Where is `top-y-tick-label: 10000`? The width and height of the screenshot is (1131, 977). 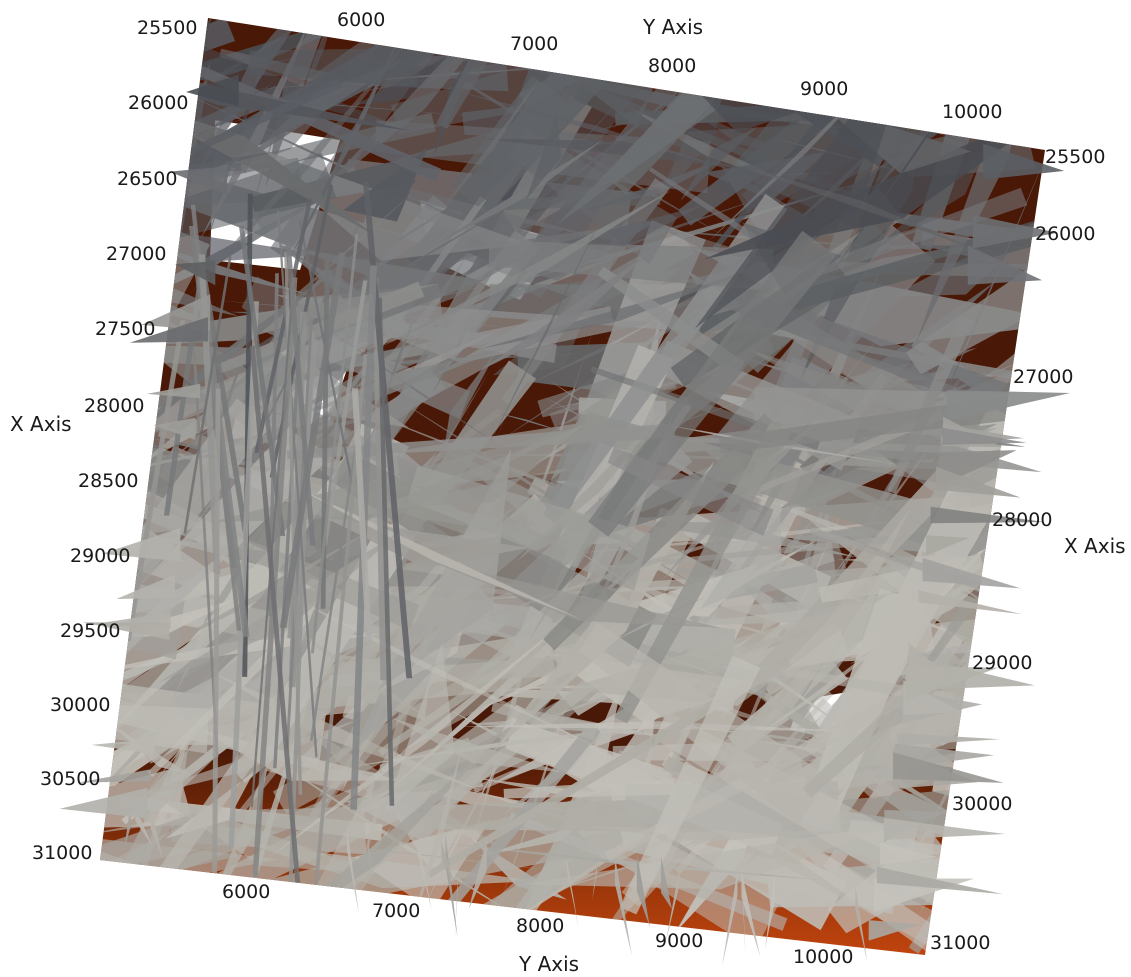
top-y-tick-label: 10000 is located at coordinates (972, 112).